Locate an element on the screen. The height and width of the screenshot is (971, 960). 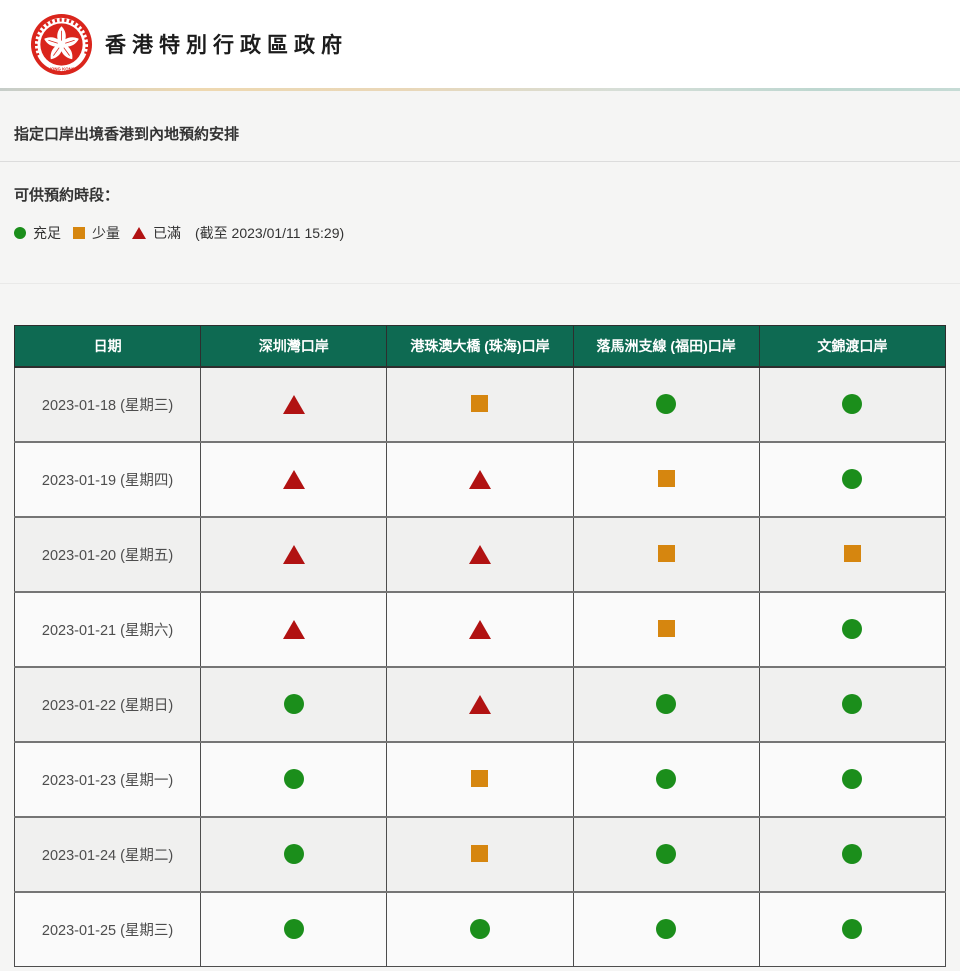
column-header-date: 日期 is located at coordinates (107, 346).